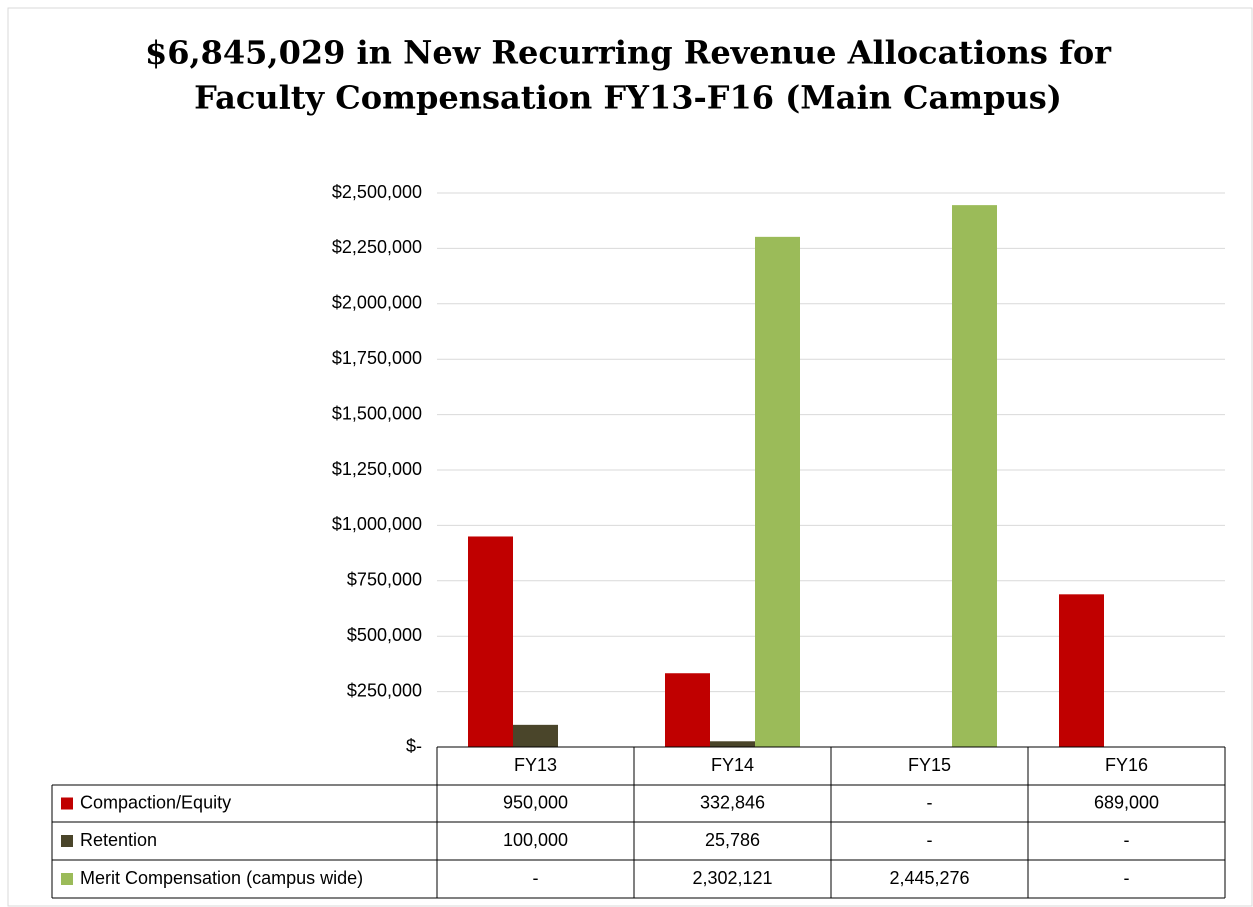  What do you see at coordinates (377, 524) in the screenshot?
I see `y-tick-label: $1,000,000` at bounding box center [377, 524].